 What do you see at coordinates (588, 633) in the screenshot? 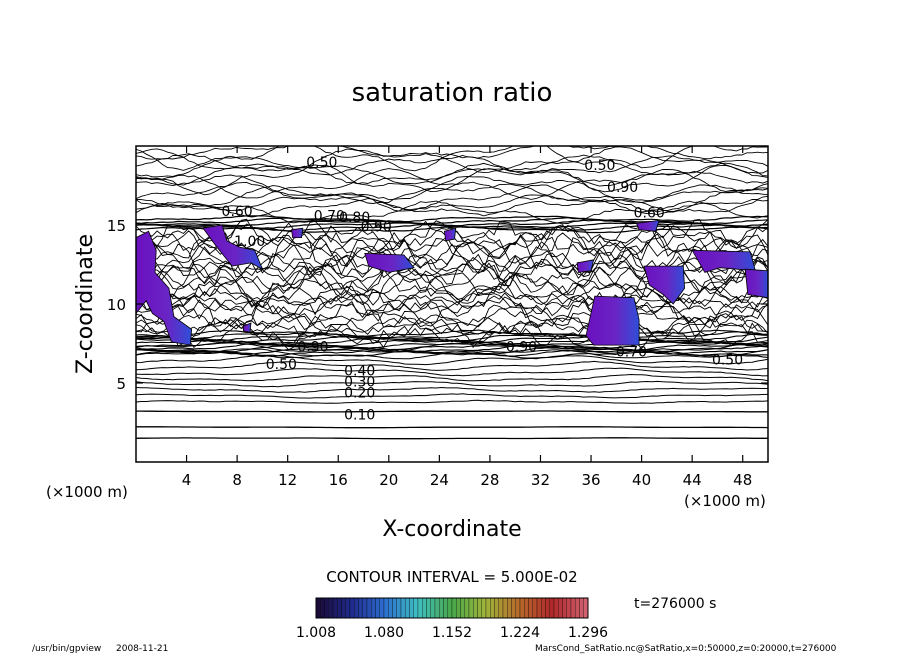
I see `colorbar-tick-label: 1.296` at bounding box center [588, 633].